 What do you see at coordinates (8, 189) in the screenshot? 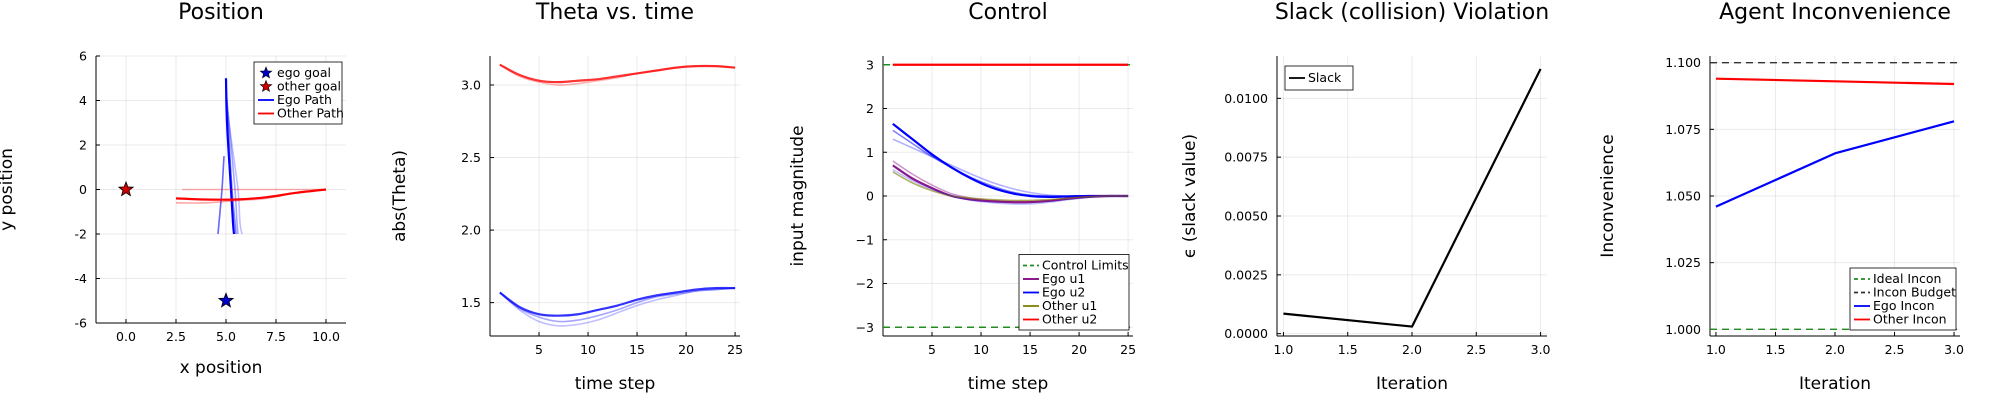
I see `y-axis-label: y position` at bounding box center [8, 189].